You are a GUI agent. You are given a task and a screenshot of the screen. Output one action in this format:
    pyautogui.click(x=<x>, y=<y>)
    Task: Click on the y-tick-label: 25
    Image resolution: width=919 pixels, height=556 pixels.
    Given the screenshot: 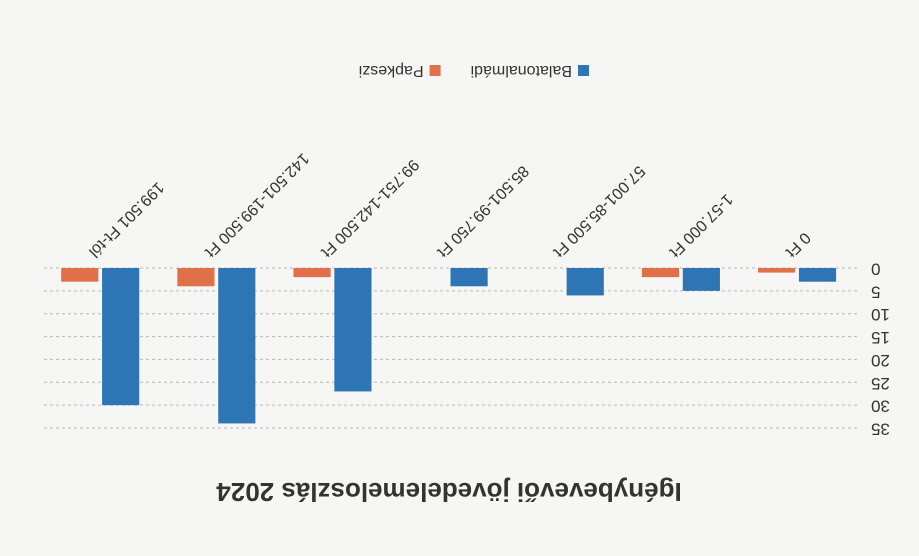 What is the action you would take?
    pyautogui.click(x=880, y=383)
    